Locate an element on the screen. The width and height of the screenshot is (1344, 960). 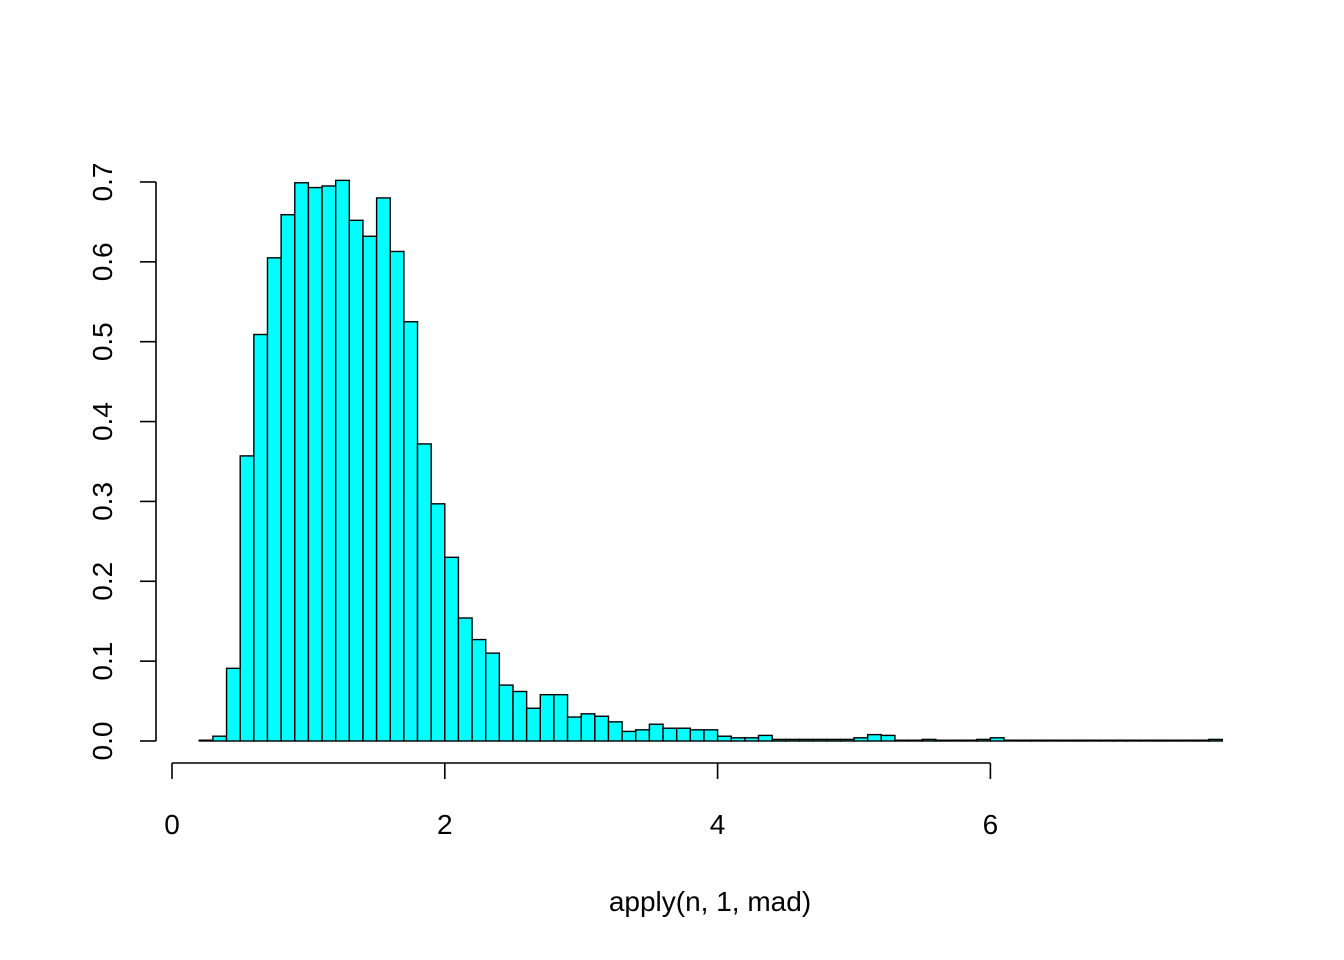
x-tick-label: 2 is located at coordinates (445, 824).